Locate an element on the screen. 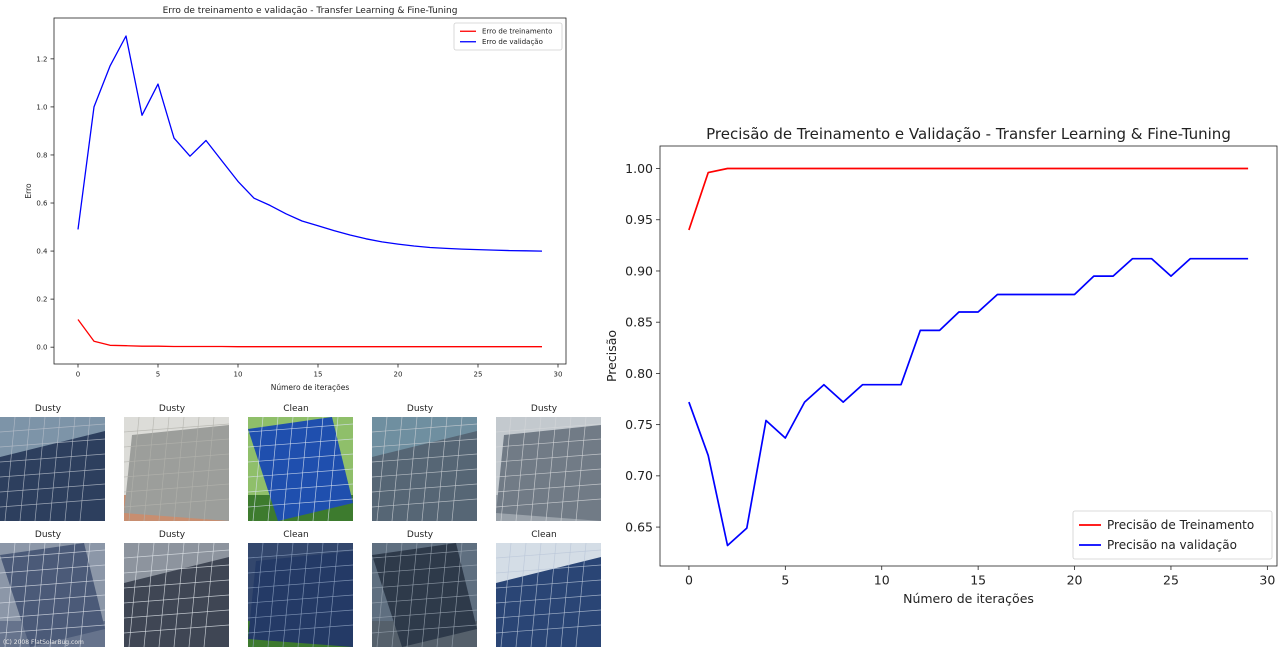 Image resolution: width=1280 pixels, height=652 pixels. x-tick-label: 10 is located at coordinates (238, 375).